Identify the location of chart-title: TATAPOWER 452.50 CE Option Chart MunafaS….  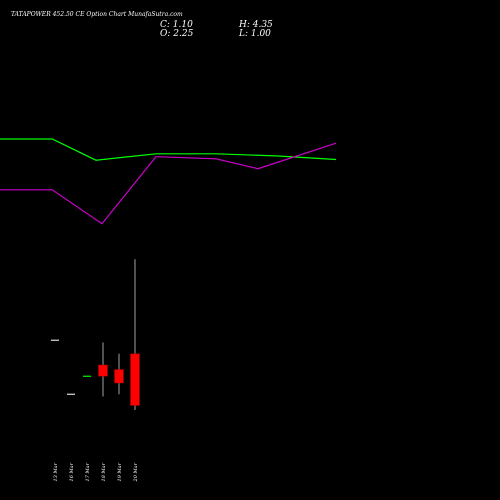
(97, 14).